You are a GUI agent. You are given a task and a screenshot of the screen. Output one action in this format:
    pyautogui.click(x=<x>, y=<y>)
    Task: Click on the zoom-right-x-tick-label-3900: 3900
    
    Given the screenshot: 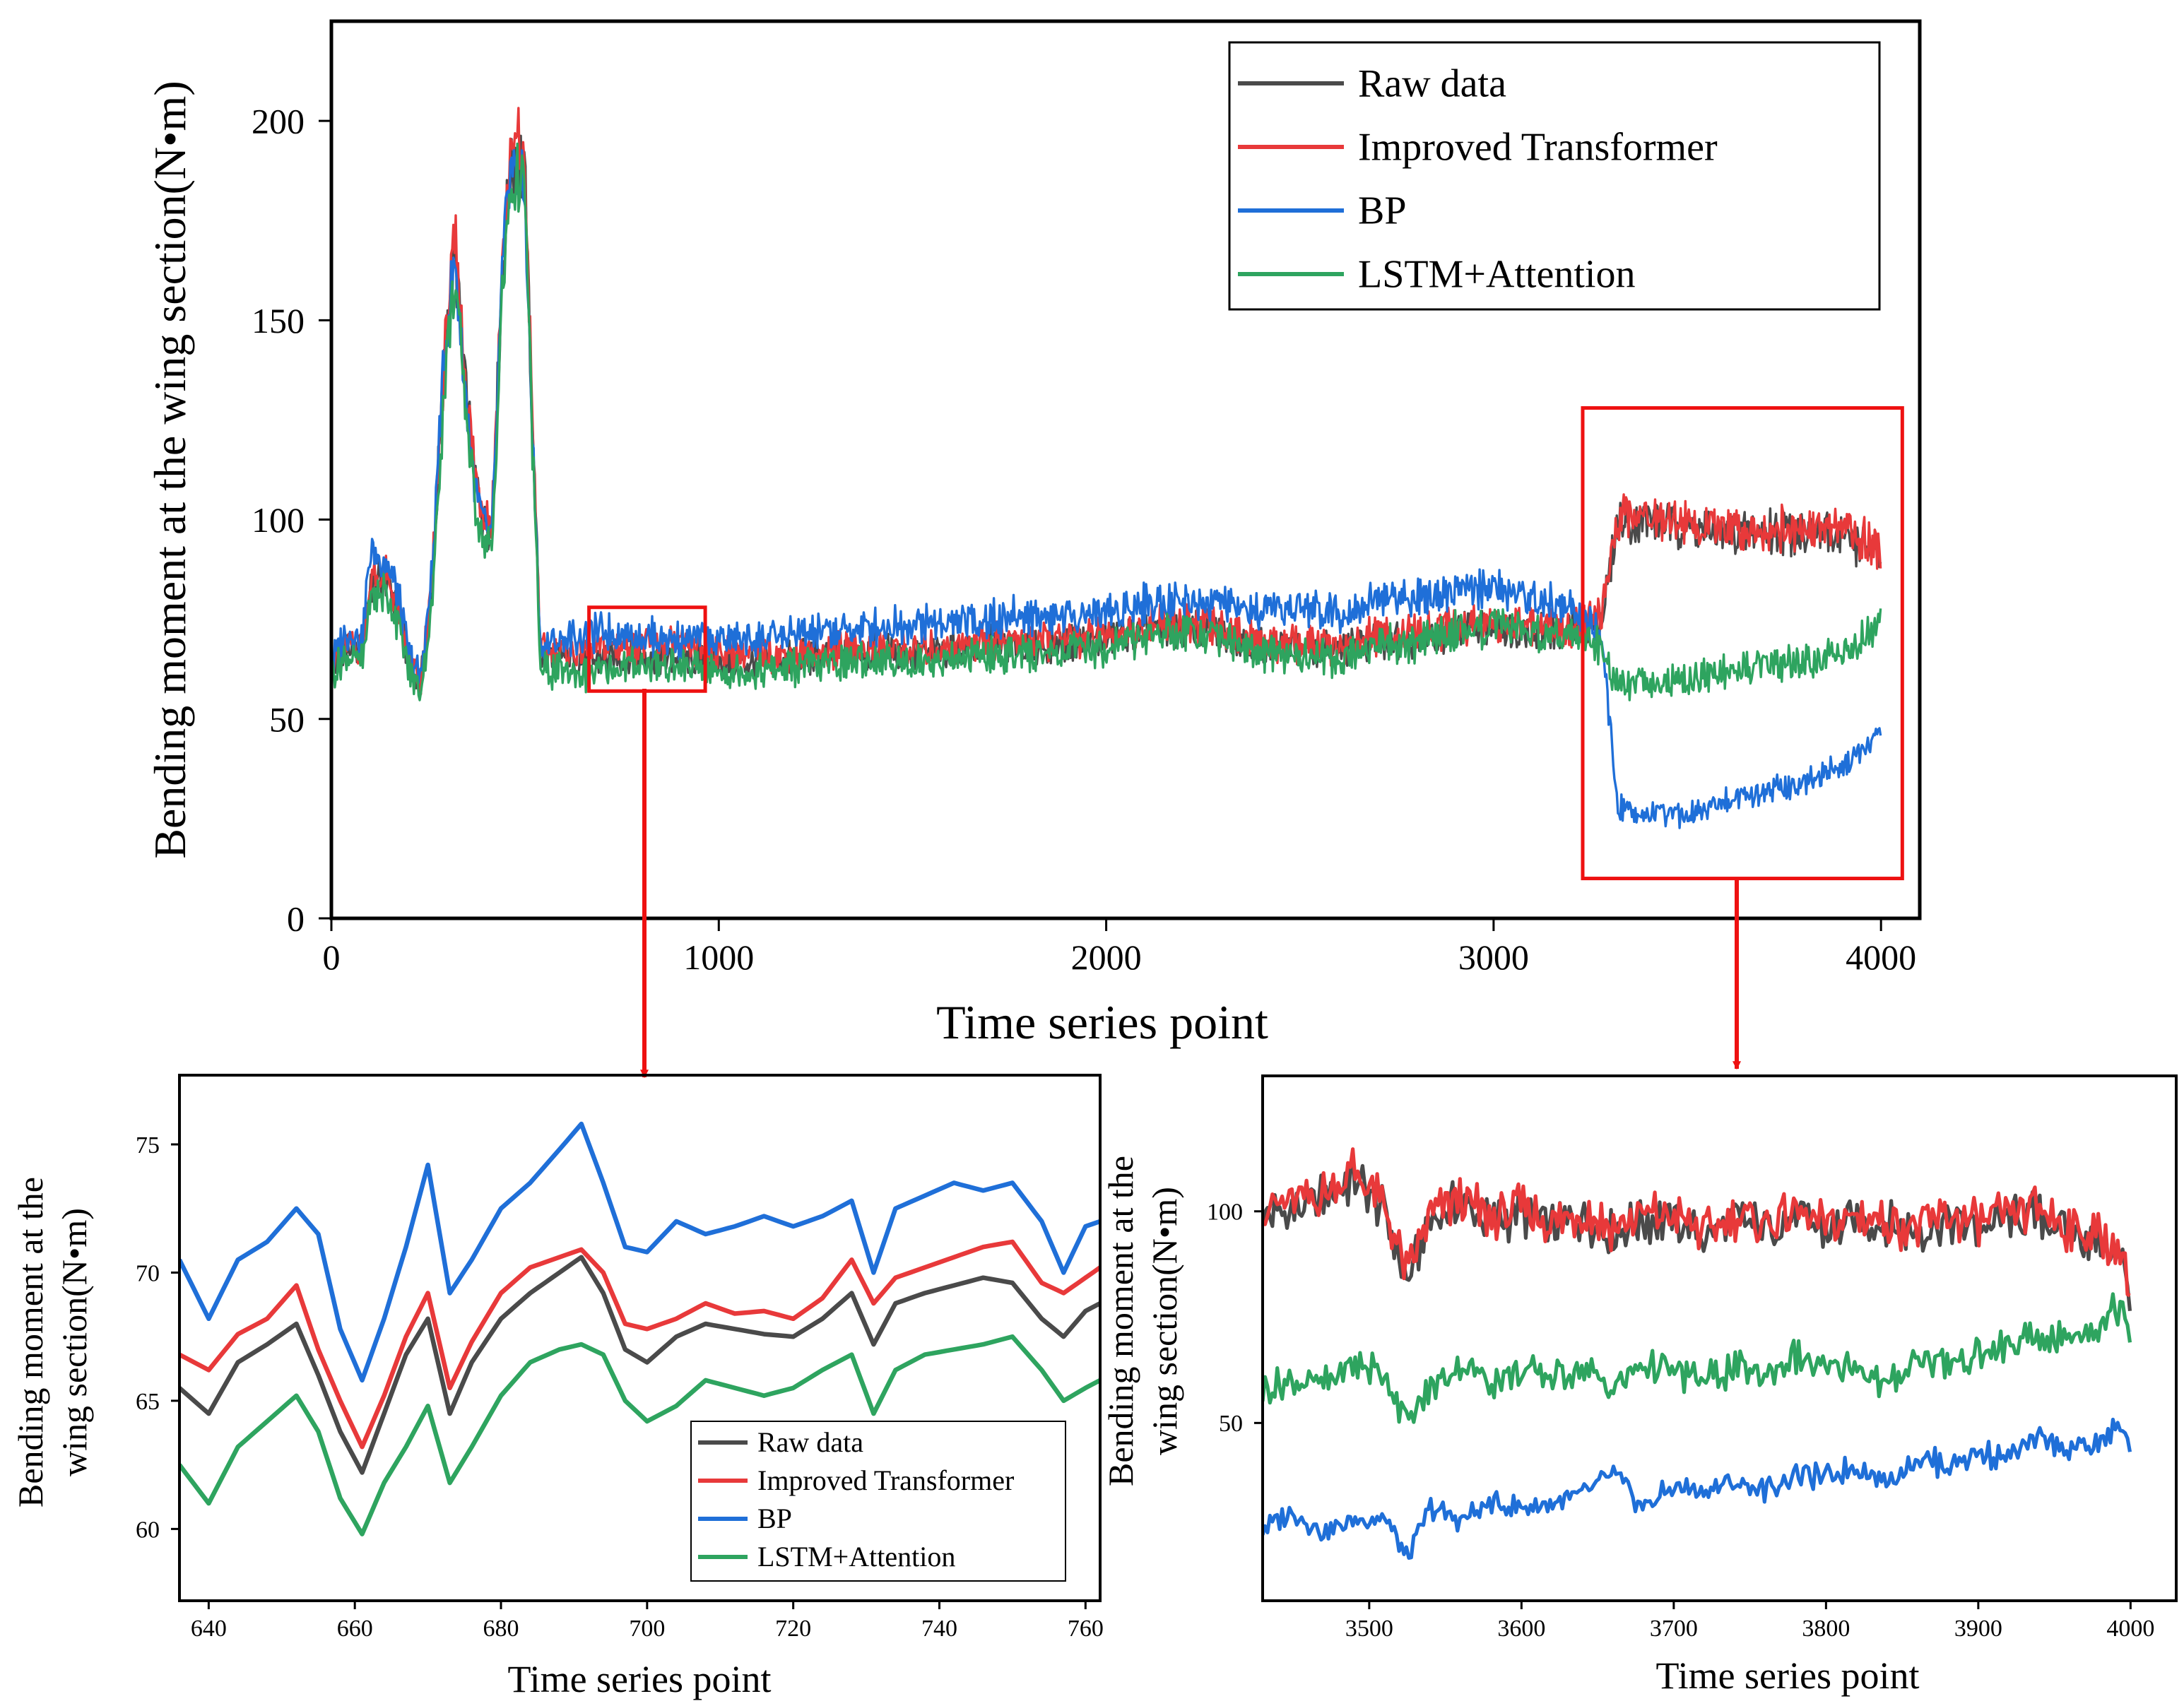 What is the action you would take?
    pyautogui.click(x=1978, y=1629)
    